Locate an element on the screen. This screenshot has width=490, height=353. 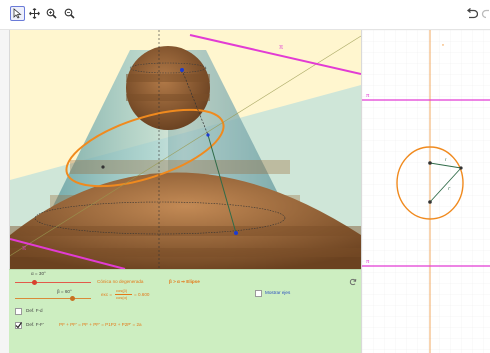
slider-alpha-label: α = 30° is located at coordinates (38, 273).